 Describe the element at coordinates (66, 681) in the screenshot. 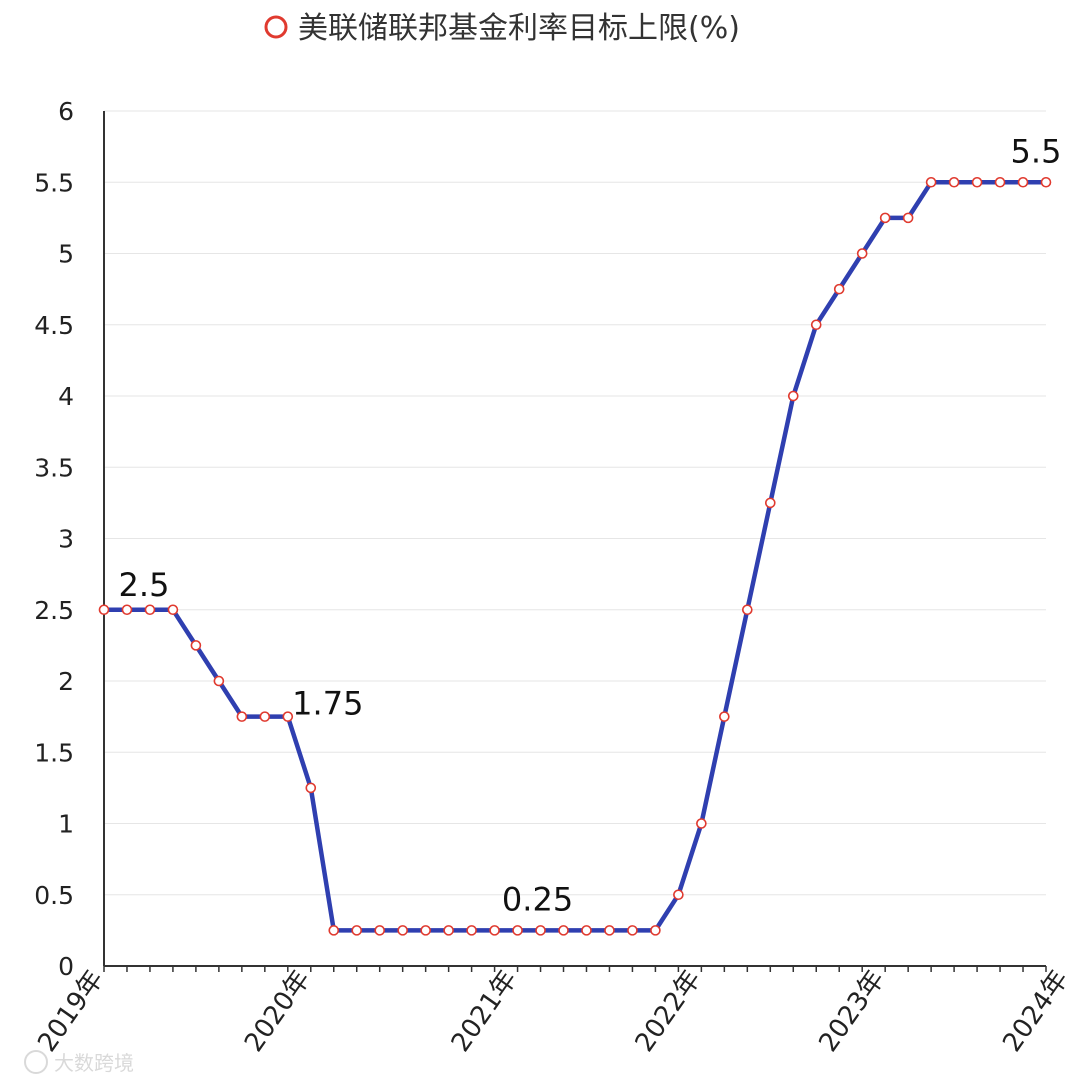

I see `y-tick-label: 2` at that location.